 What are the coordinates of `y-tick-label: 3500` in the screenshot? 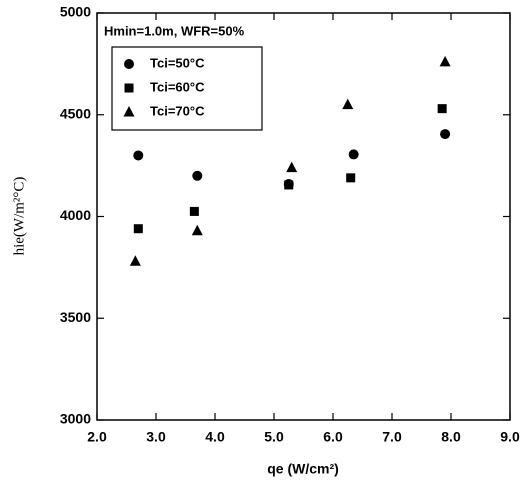 It's located at (75, 317).